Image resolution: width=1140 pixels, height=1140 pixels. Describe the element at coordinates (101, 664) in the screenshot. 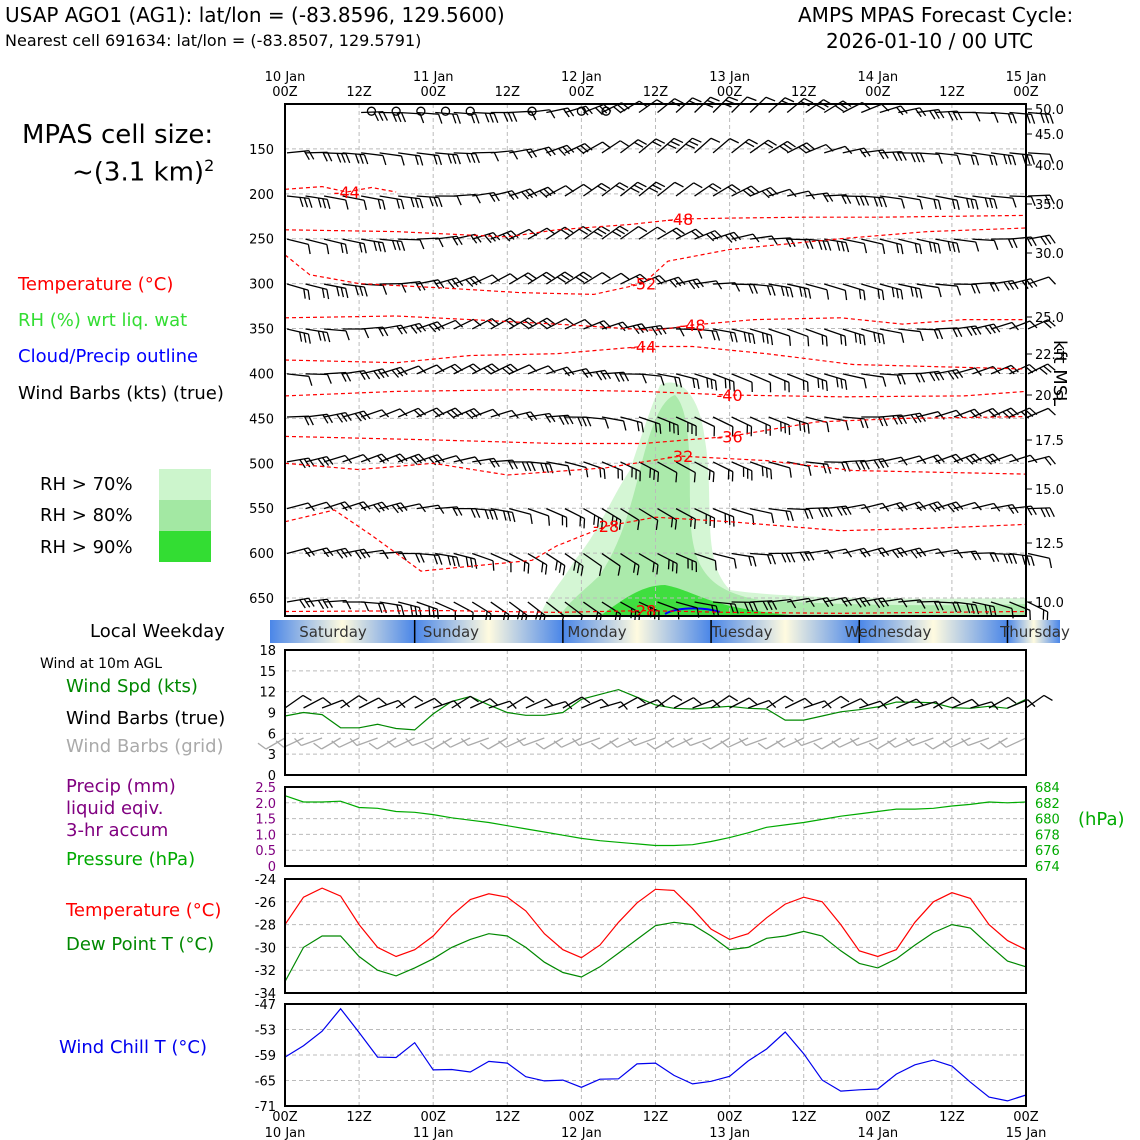

I see `wind-title: Wind at 10m AGL` at that location.